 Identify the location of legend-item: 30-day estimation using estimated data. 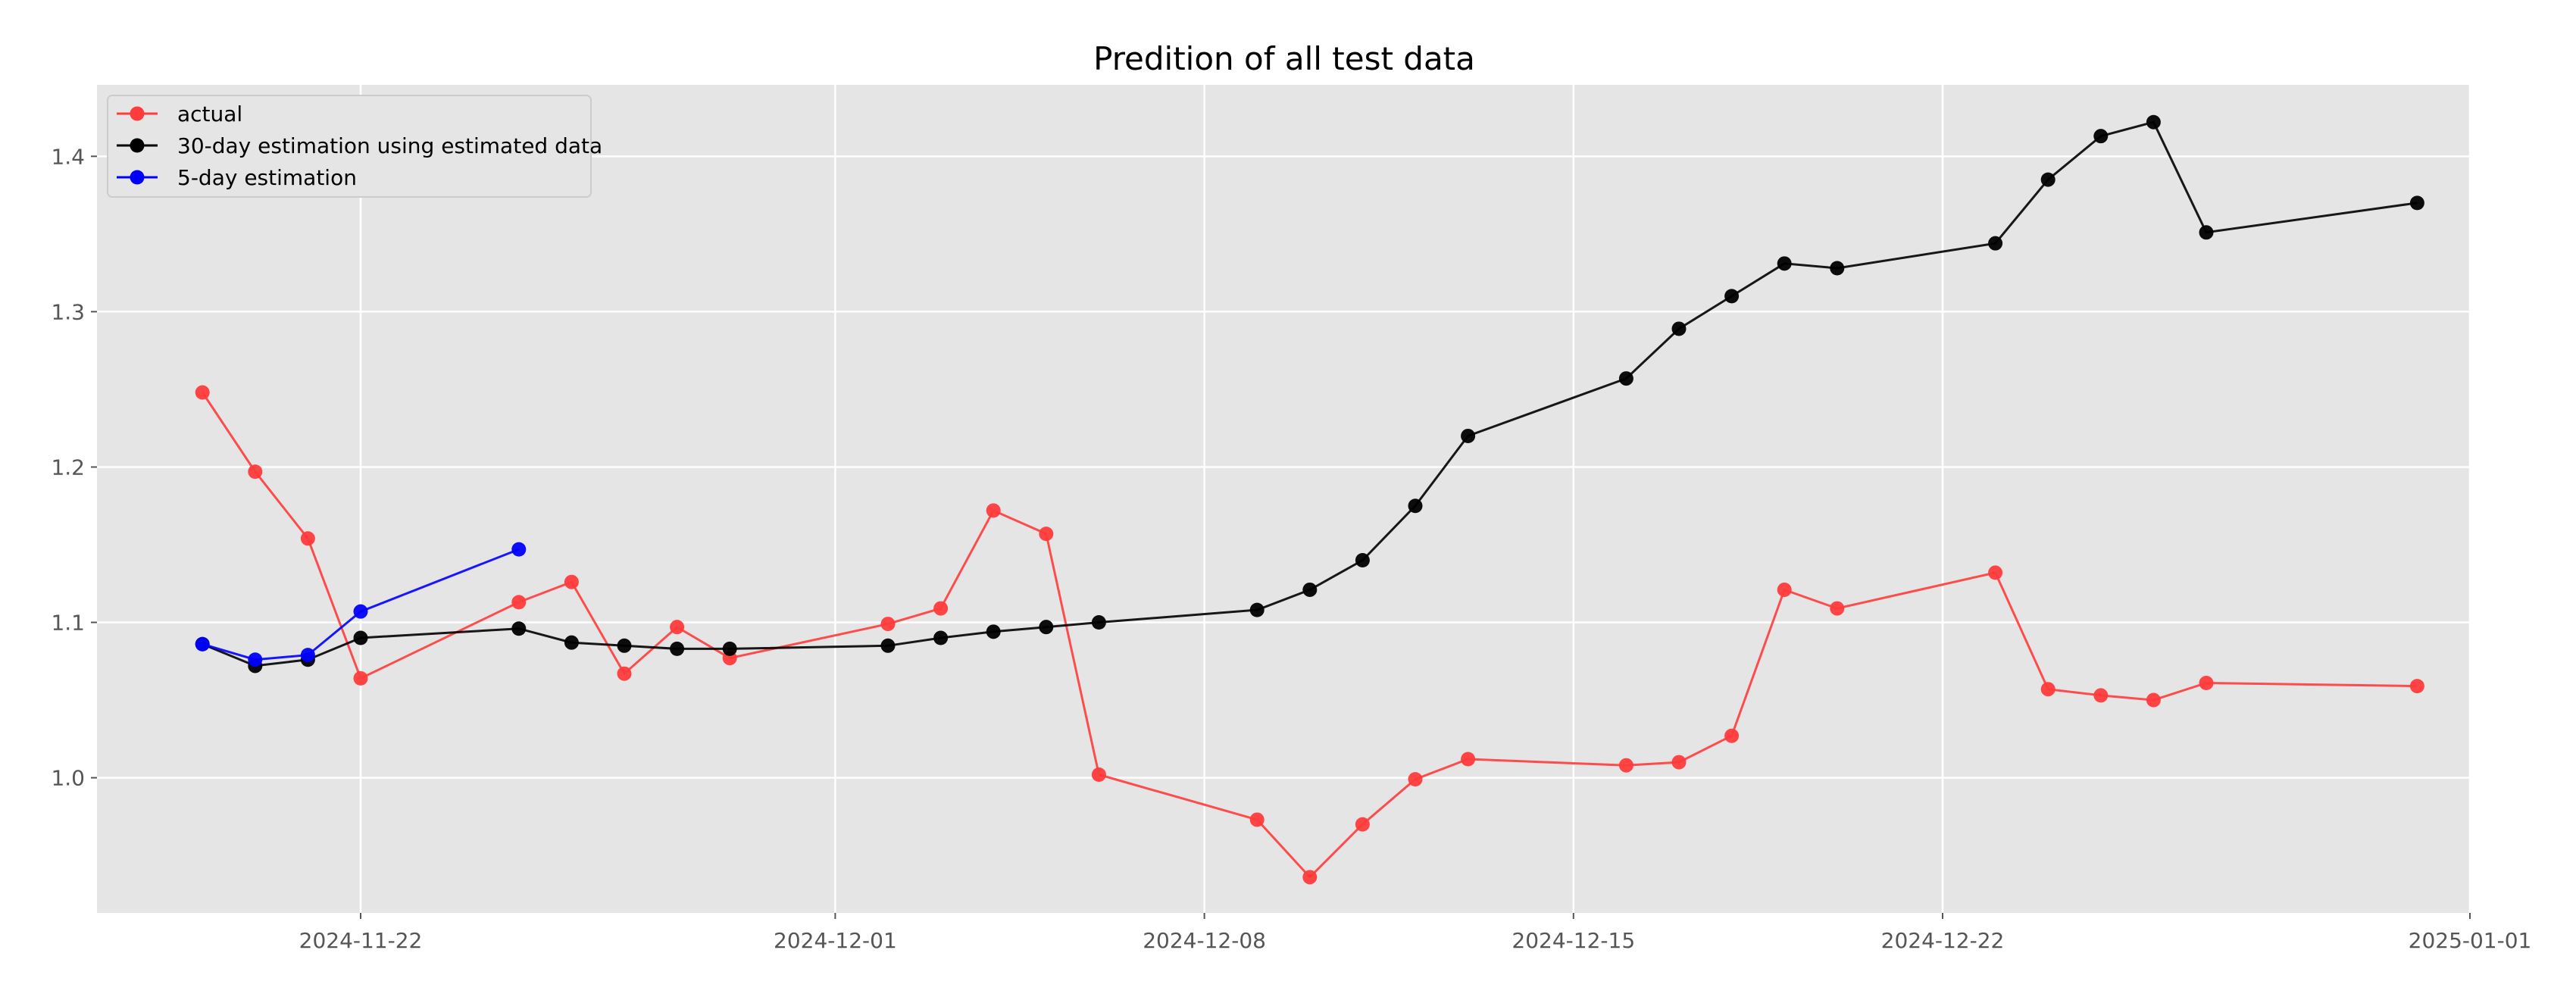
(359, 145).